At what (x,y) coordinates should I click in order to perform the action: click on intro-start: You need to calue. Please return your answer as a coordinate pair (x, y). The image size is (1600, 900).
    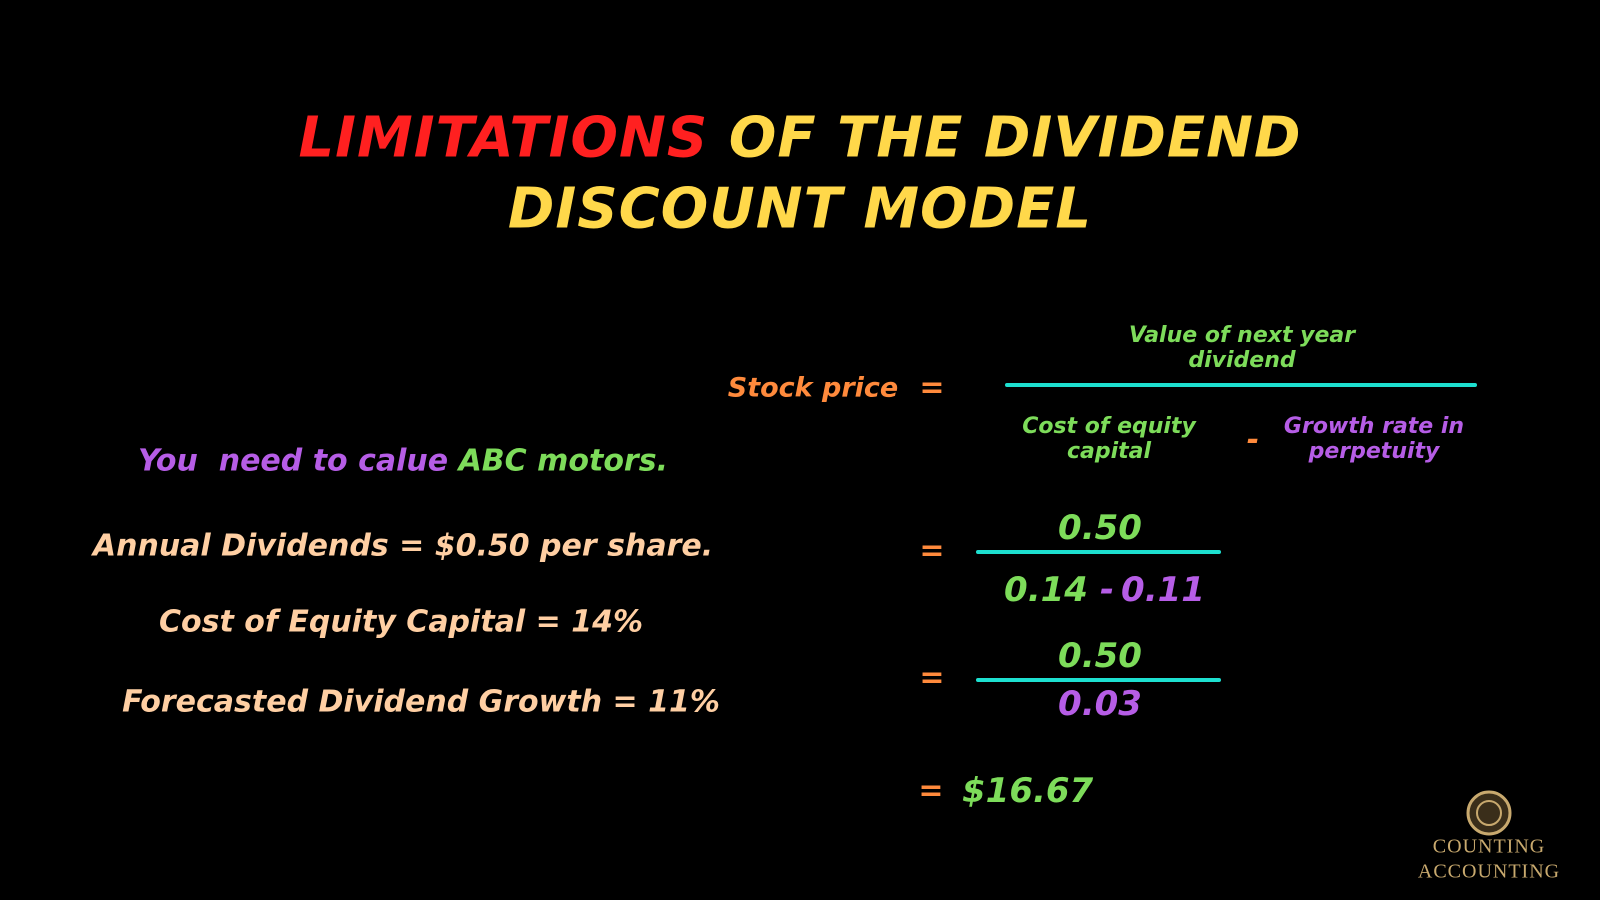
    Looking at the image, I should click on (293, 461).